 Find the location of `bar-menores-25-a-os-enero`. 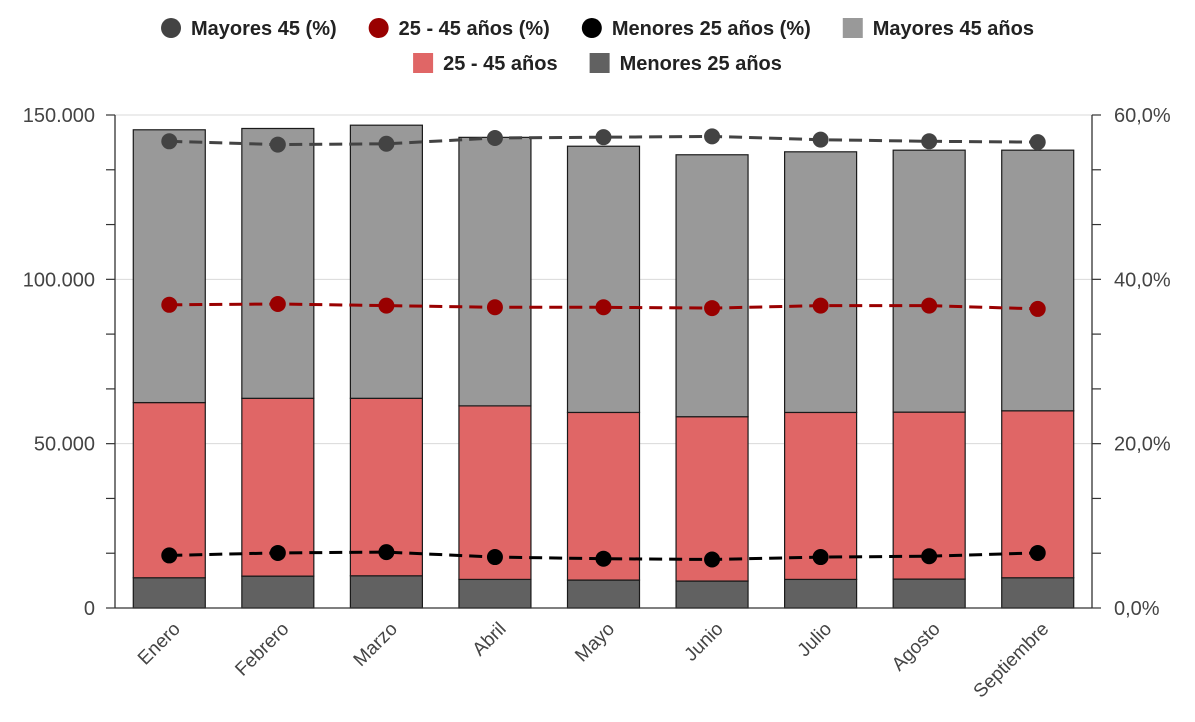

bar-menores-25-a-os-enero is located at coordinates (169, 593).